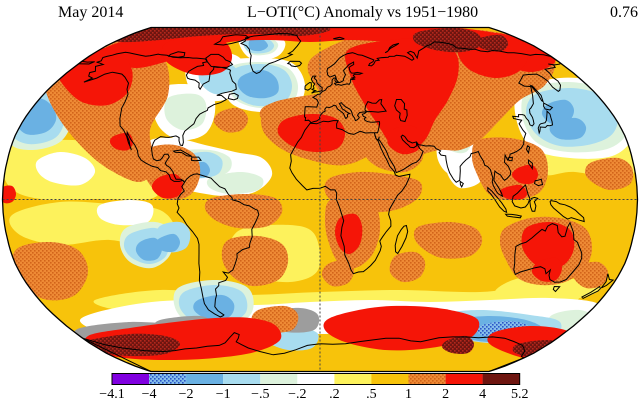 Image resolution: width=640 pixels, height=401 pixels. Describe the element at coordinates (445, 394) in the screenshot. I see `svg-text: 2` at that location.